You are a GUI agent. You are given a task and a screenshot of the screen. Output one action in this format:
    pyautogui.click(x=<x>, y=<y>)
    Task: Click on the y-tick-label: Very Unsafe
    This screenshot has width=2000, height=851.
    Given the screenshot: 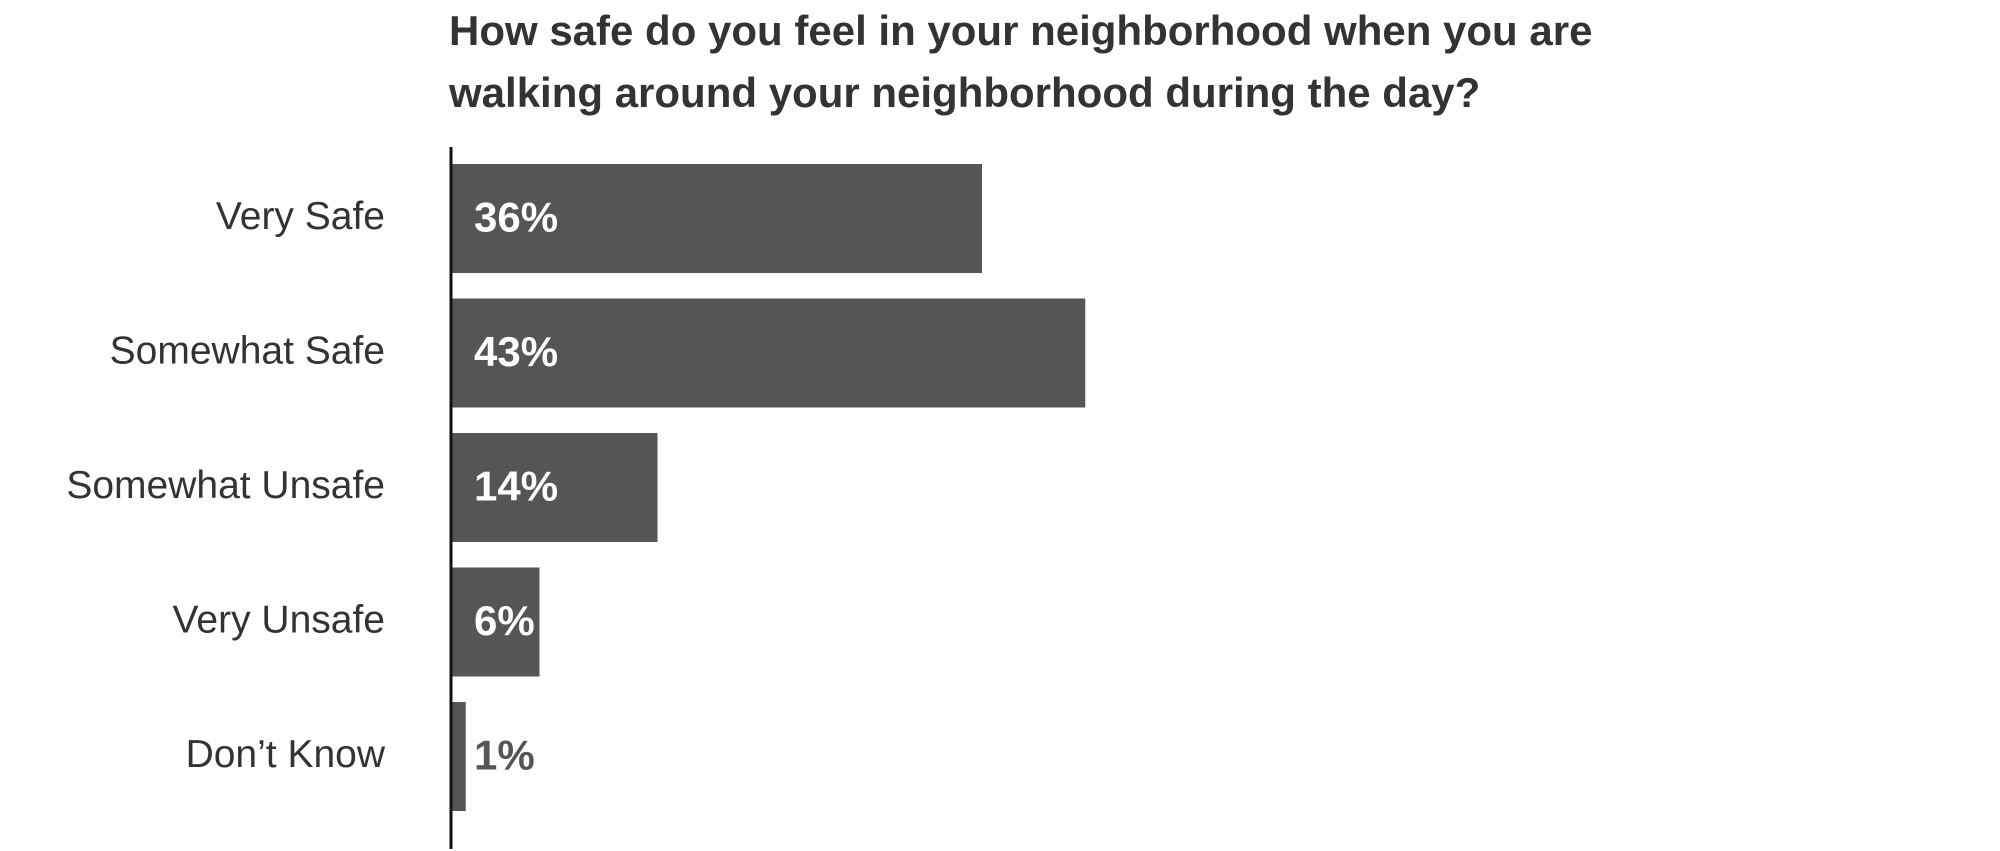 What is the action you would take?
    pyautogui.click(x=279, y=619)
    